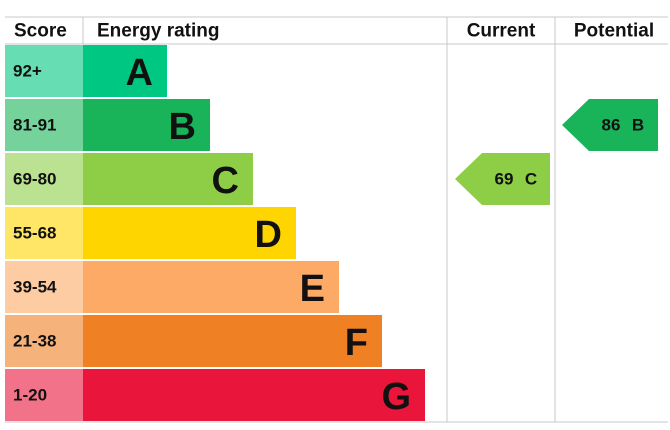 The height and width of the screenshot is (430, 670). Describe the element at coordinates (34, 125) in the screenshot. I see `score-label: 81-91` at that location.